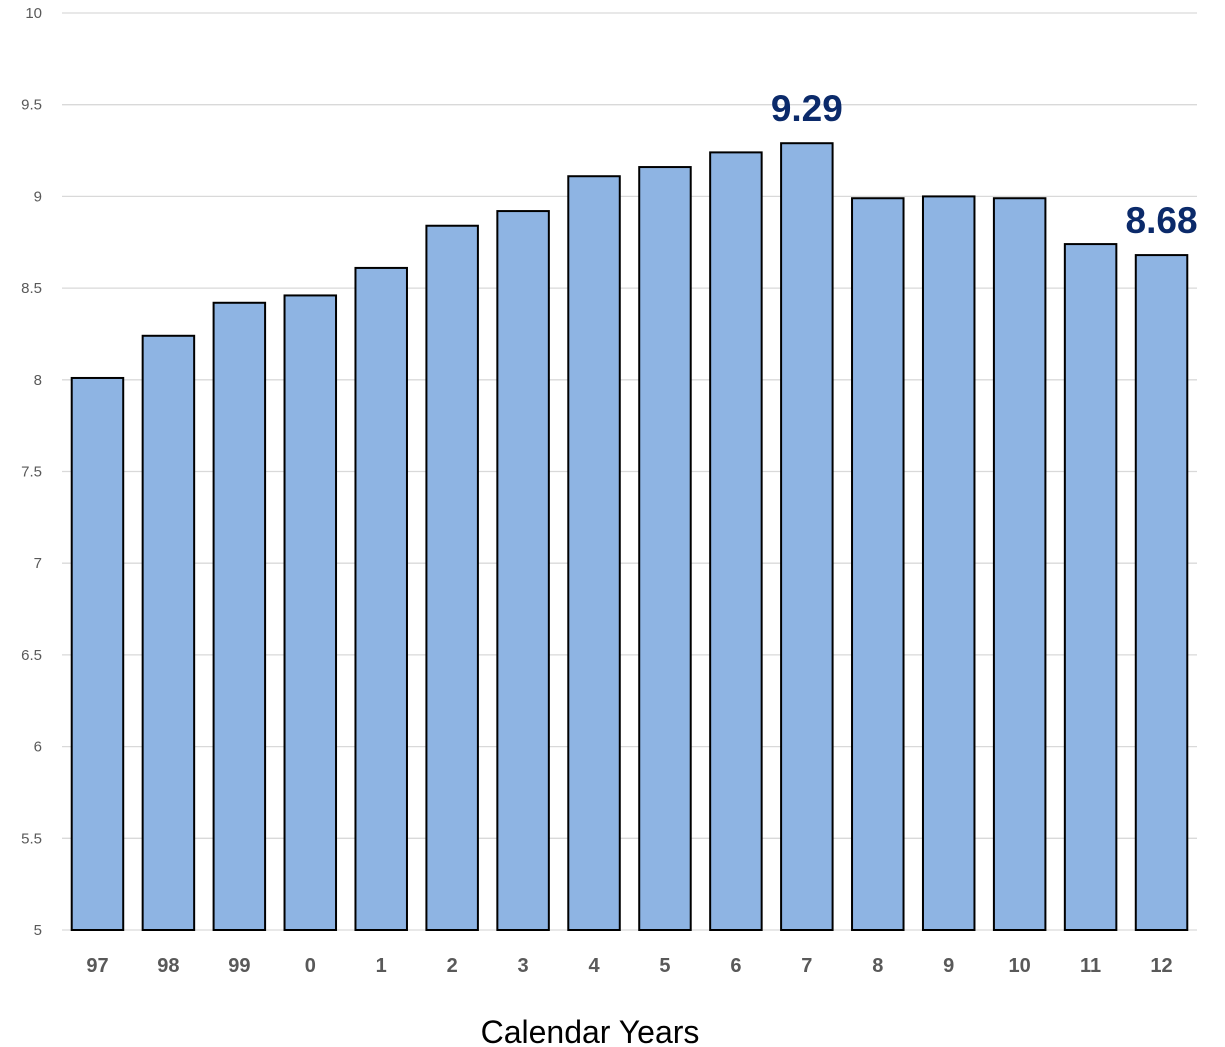  I want to click on y-tick-label: 6, so click(38, 747).